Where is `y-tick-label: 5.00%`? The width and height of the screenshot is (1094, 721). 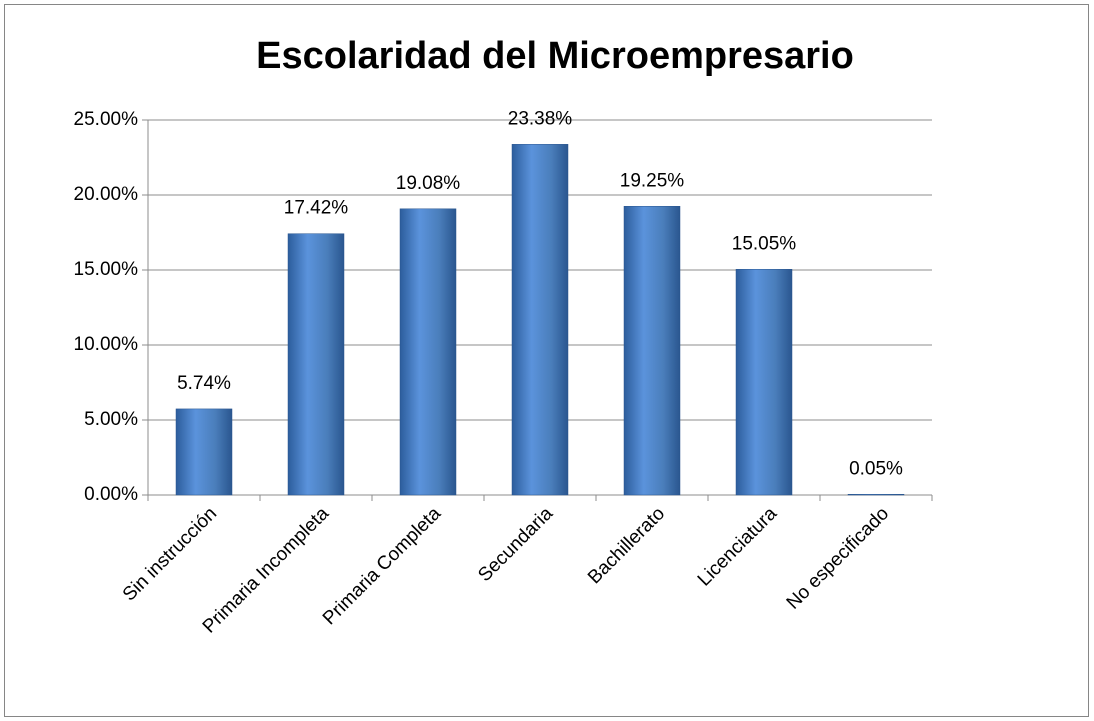
y-tick-label: 5.00% is located at coordinates (111, 419).